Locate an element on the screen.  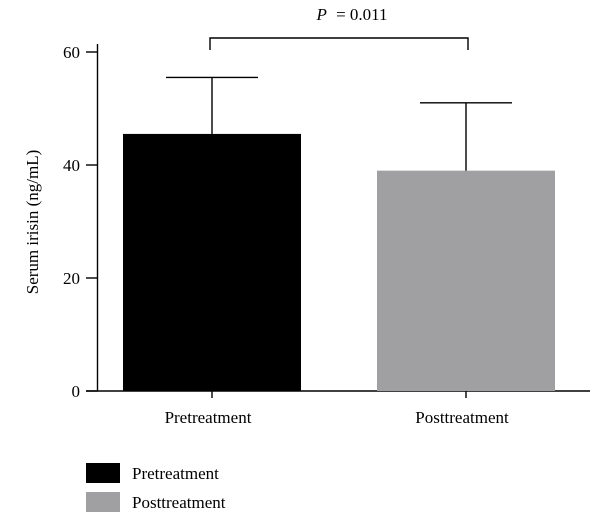
legend: Pretreatment Posttreatment is located at coordinates (156, 487).